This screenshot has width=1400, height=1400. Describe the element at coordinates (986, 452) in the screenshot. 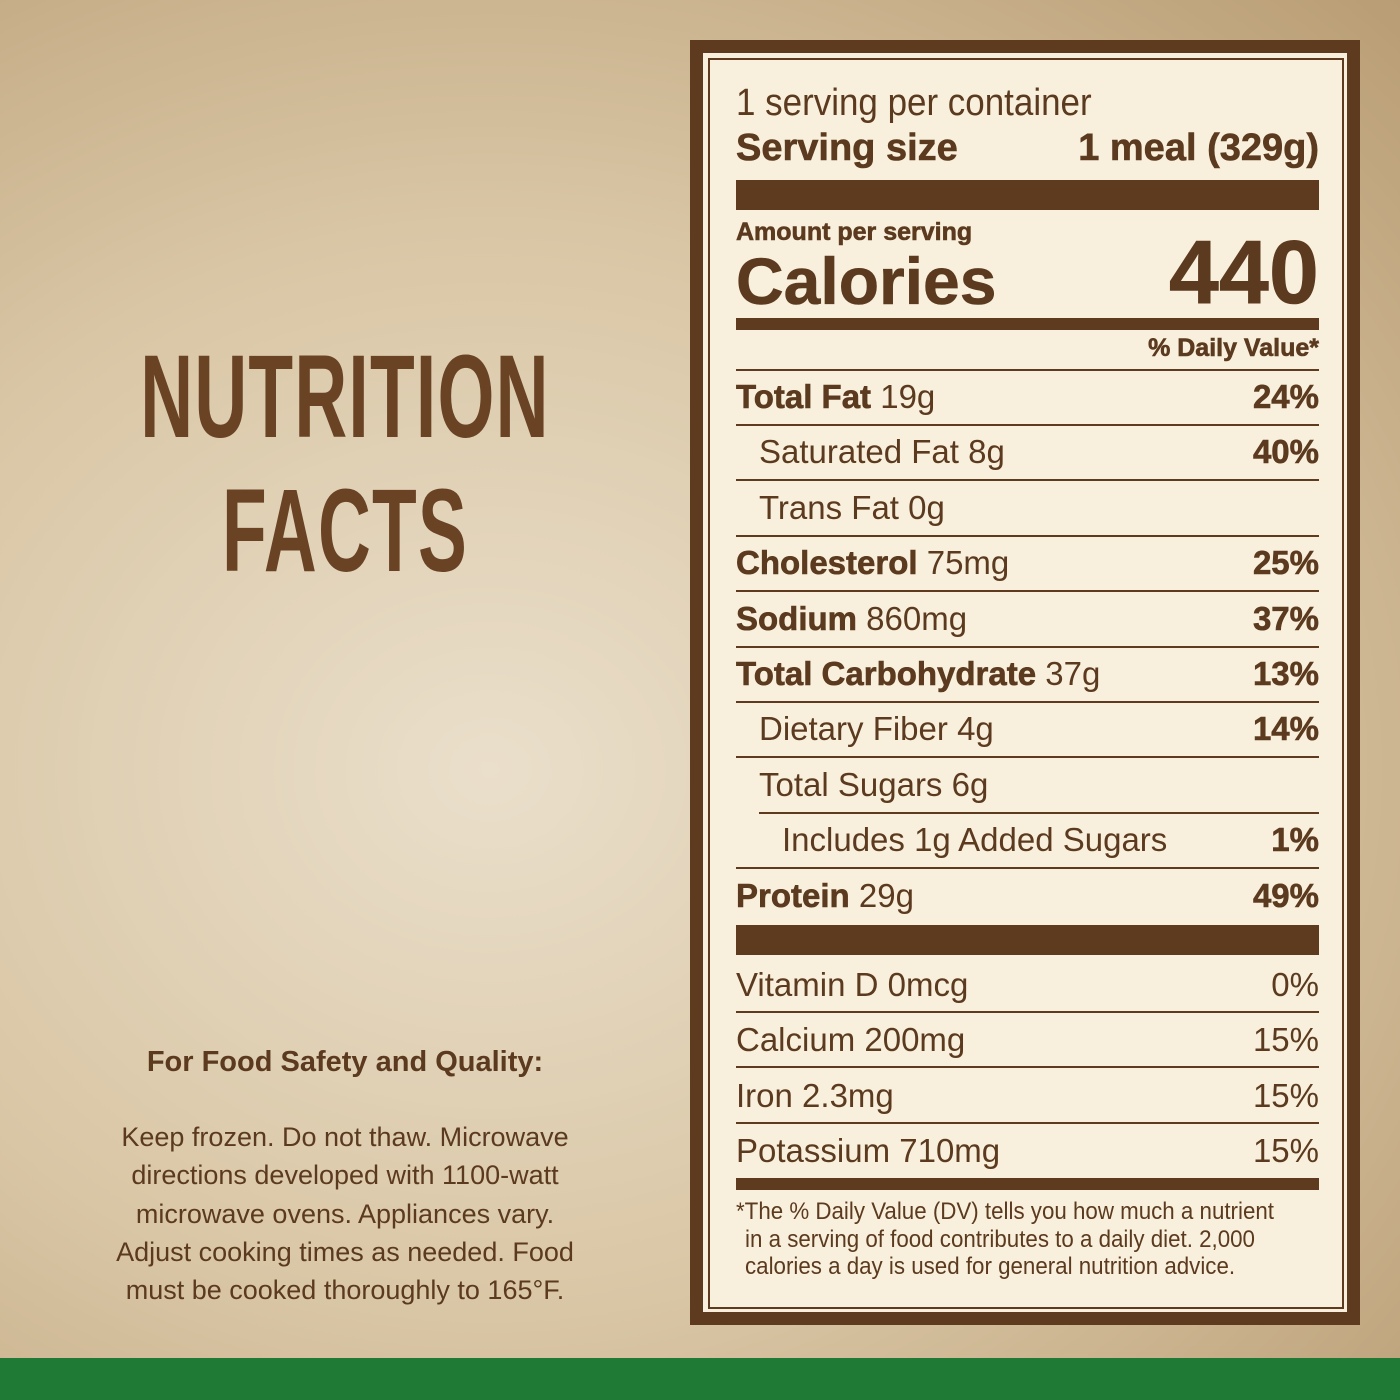

I see `nutrient-amount: 8g` at that location.